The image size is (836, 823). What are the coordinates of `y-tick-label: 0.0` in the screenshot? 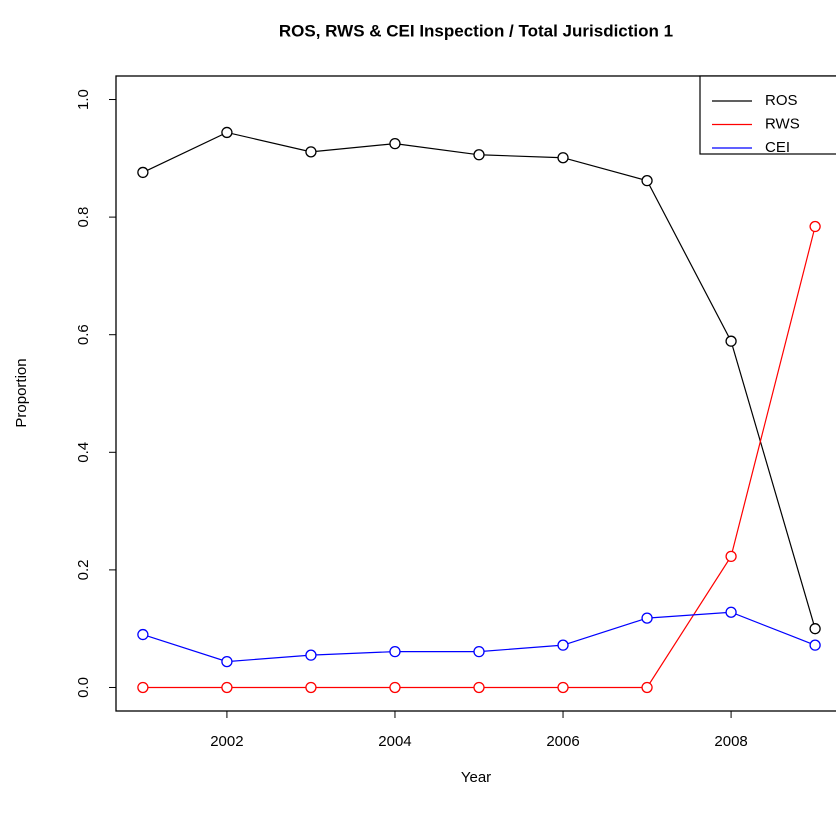 It's located at (83, 687).